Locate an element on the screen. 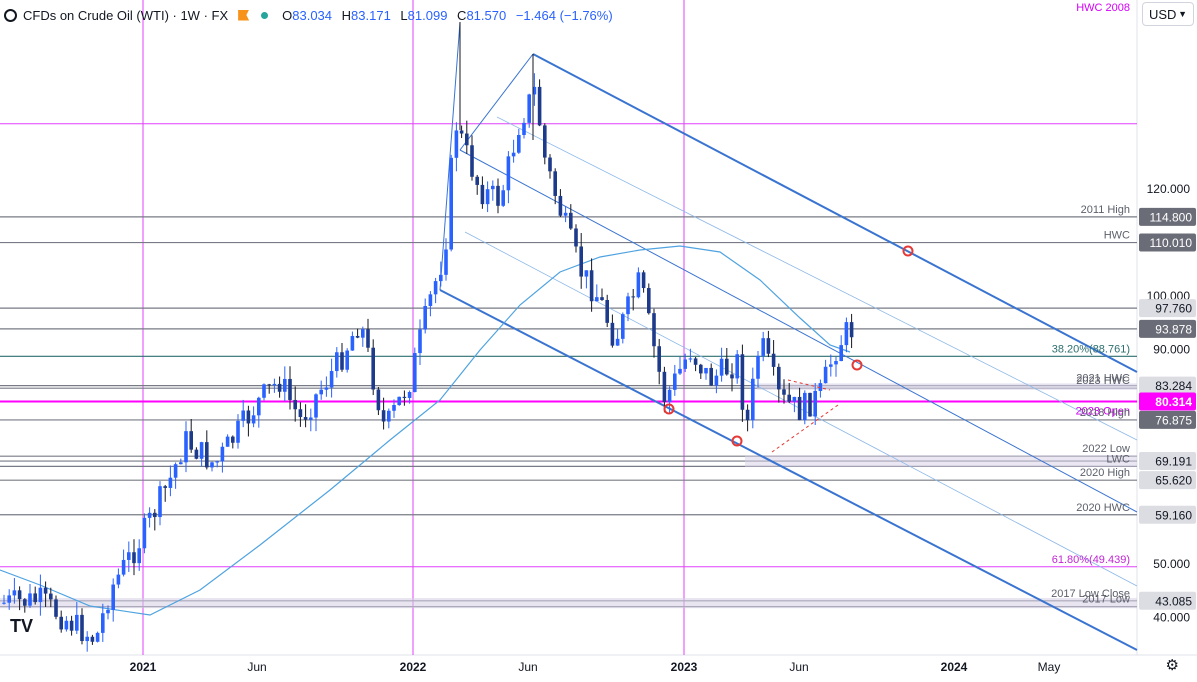 This screenshot has width=1197, height=682. price-axis is located at coordinates (1167, 338).